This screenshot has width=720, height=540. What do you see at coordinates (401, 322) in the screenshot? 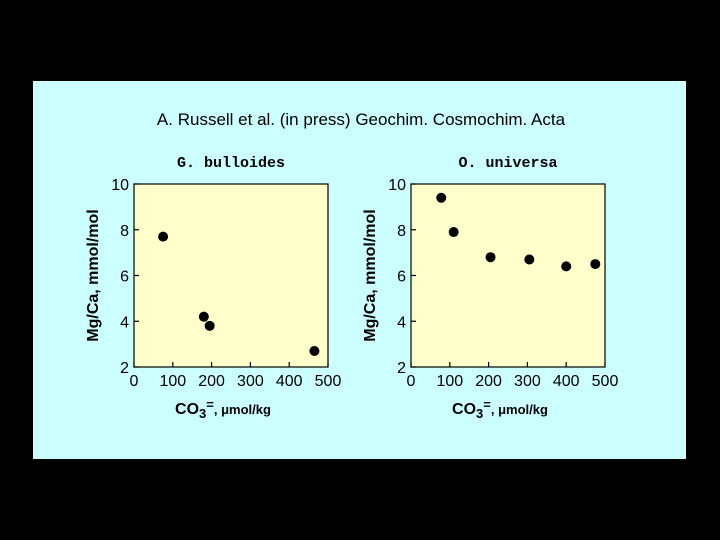
I see `panel2-ytick-label: 4` at bounding box center [401, 322].